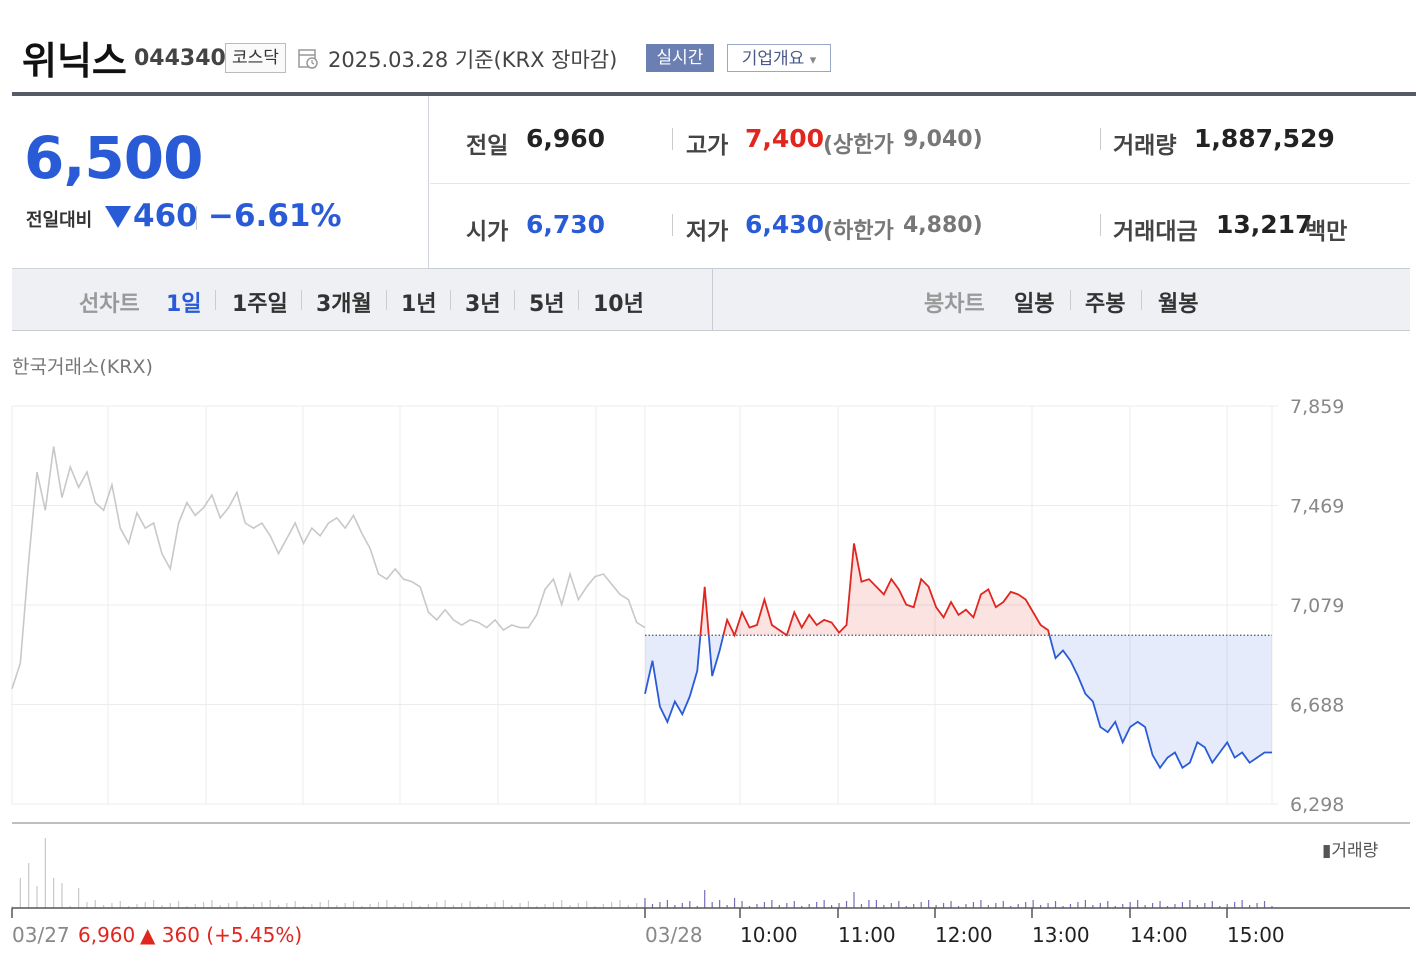  I want to click on calendar-icon, so click(308, 59).